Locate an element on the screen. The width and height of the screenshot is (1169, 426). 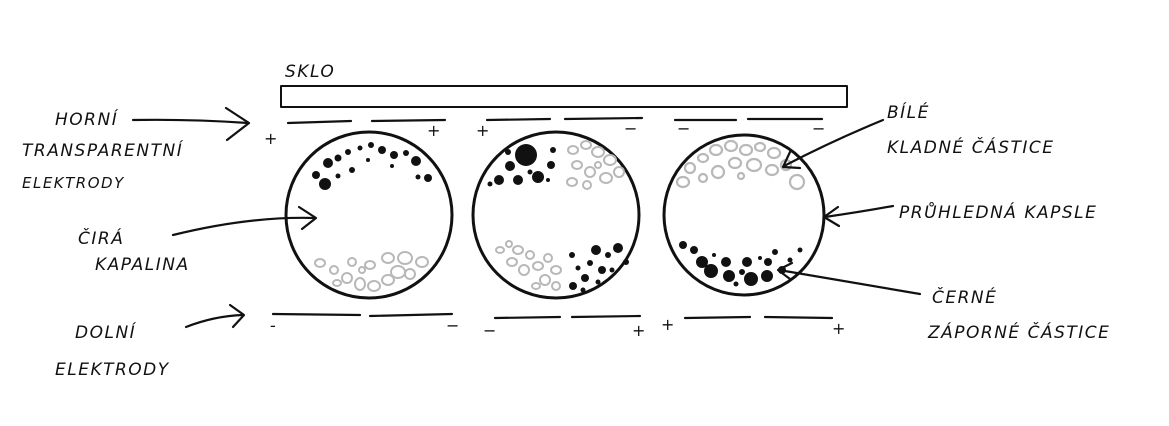
label-capsule: PRŮHLEDNÁ KAPSLE is located at coordinates (998, 212).